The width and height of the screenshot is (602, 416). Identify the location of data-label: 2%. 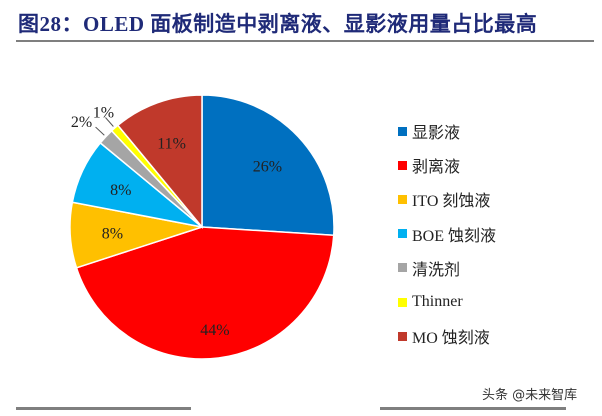
(81, 122).